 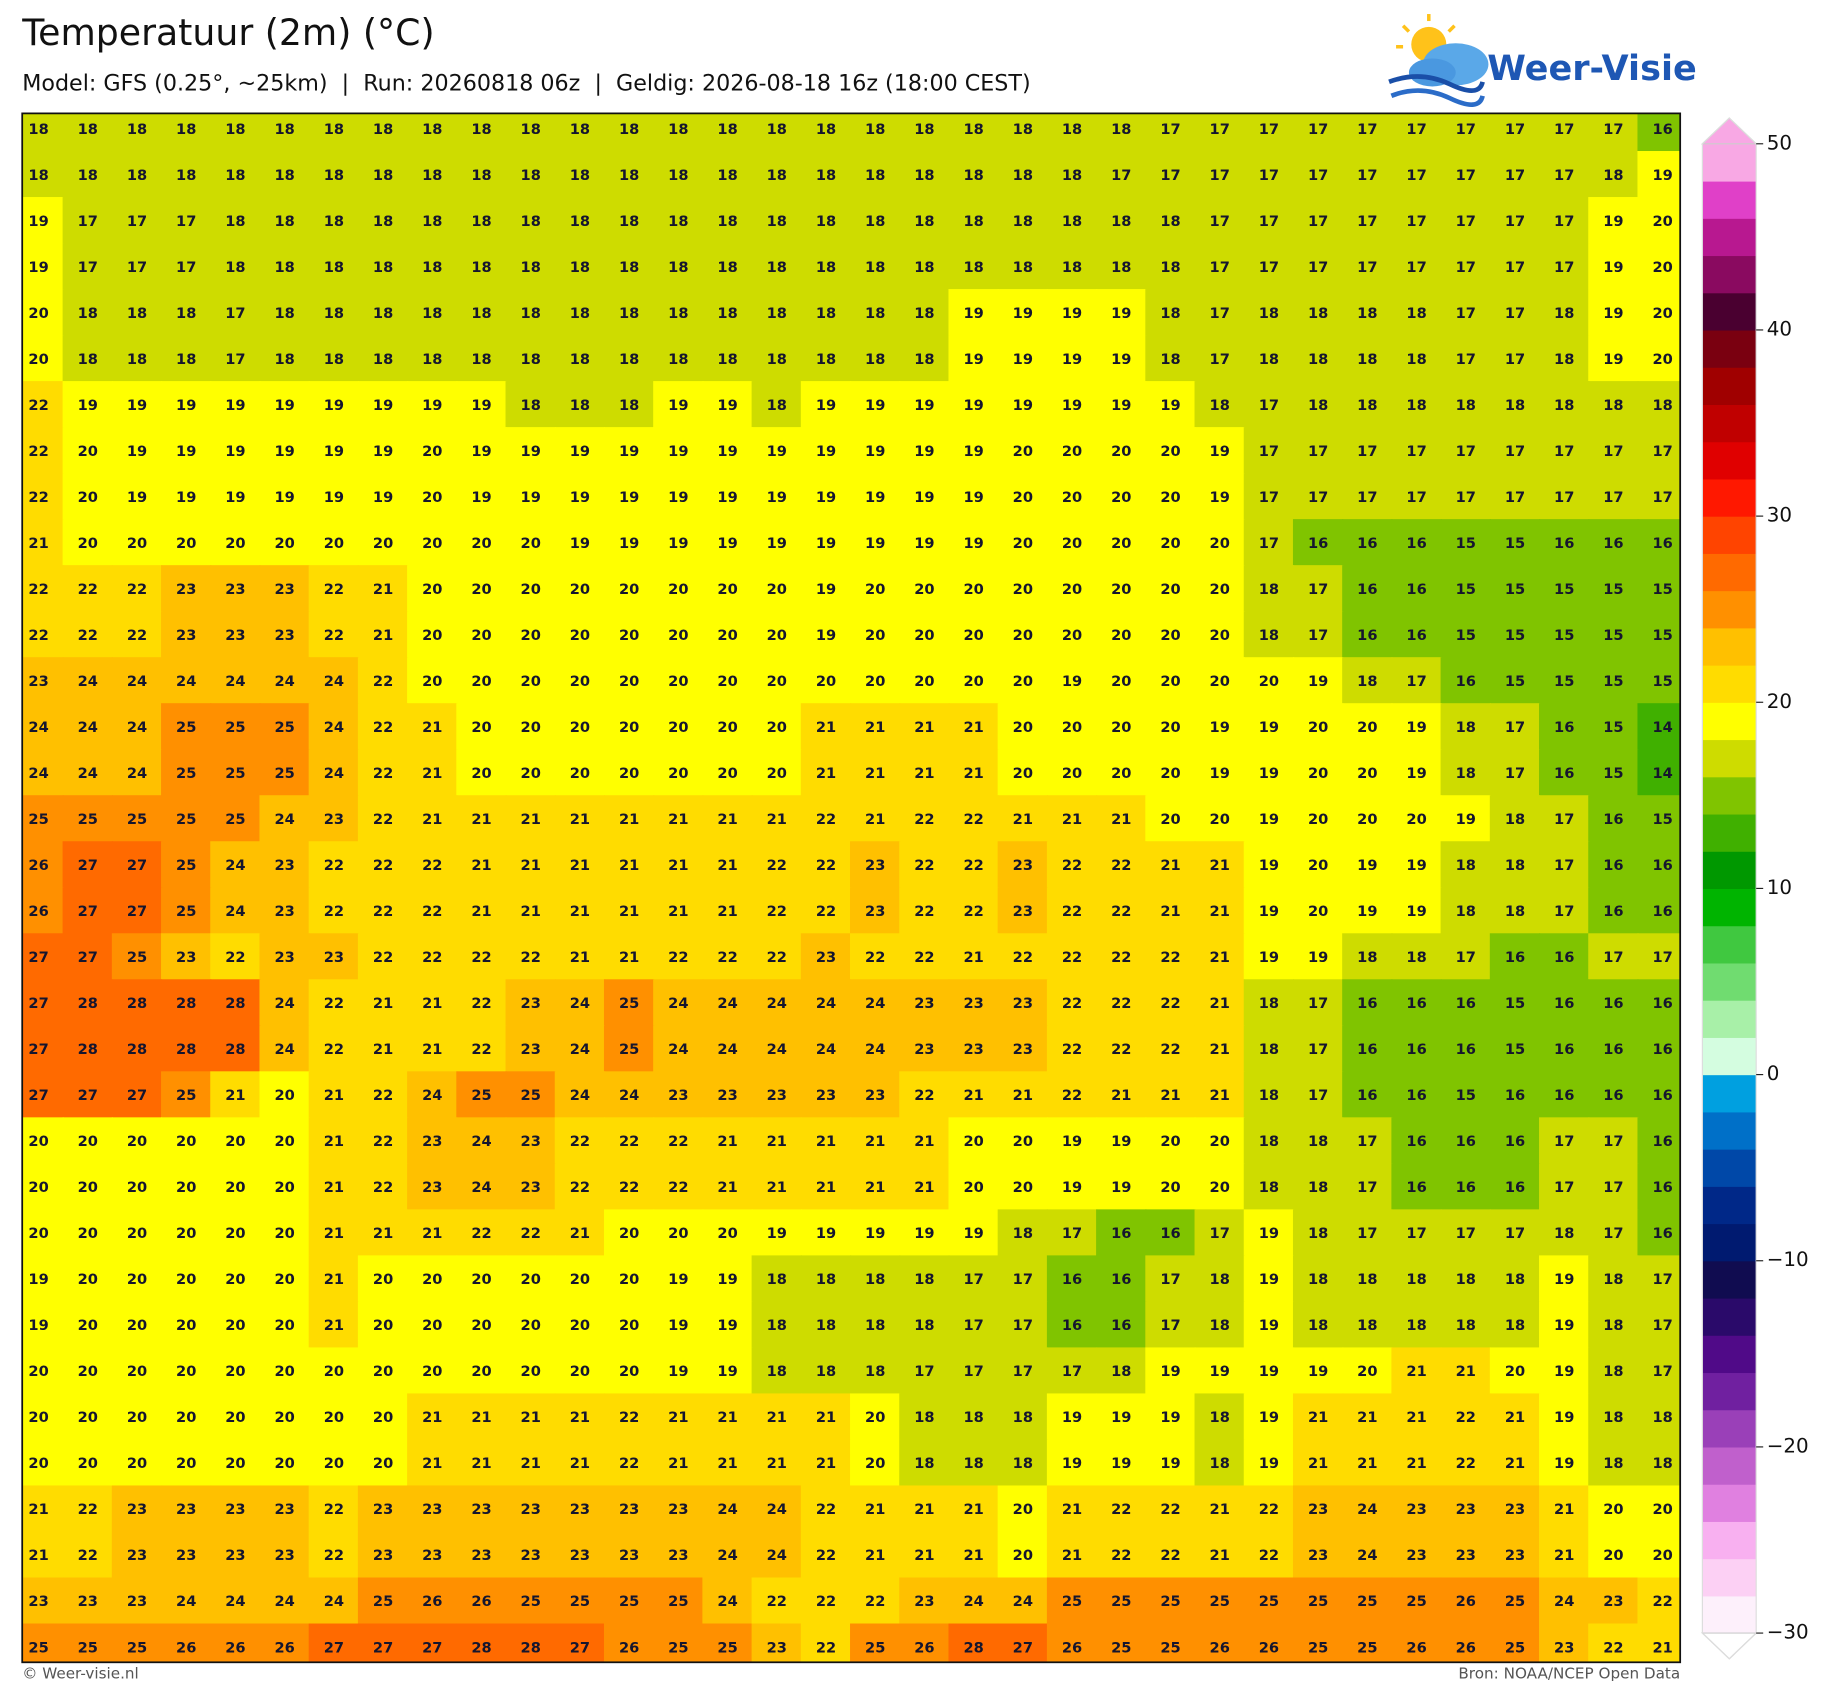 What do you see at coordinates (235, 911) in the screenshot?
I see `temp-value: 24` at bounding box center [235, 911].